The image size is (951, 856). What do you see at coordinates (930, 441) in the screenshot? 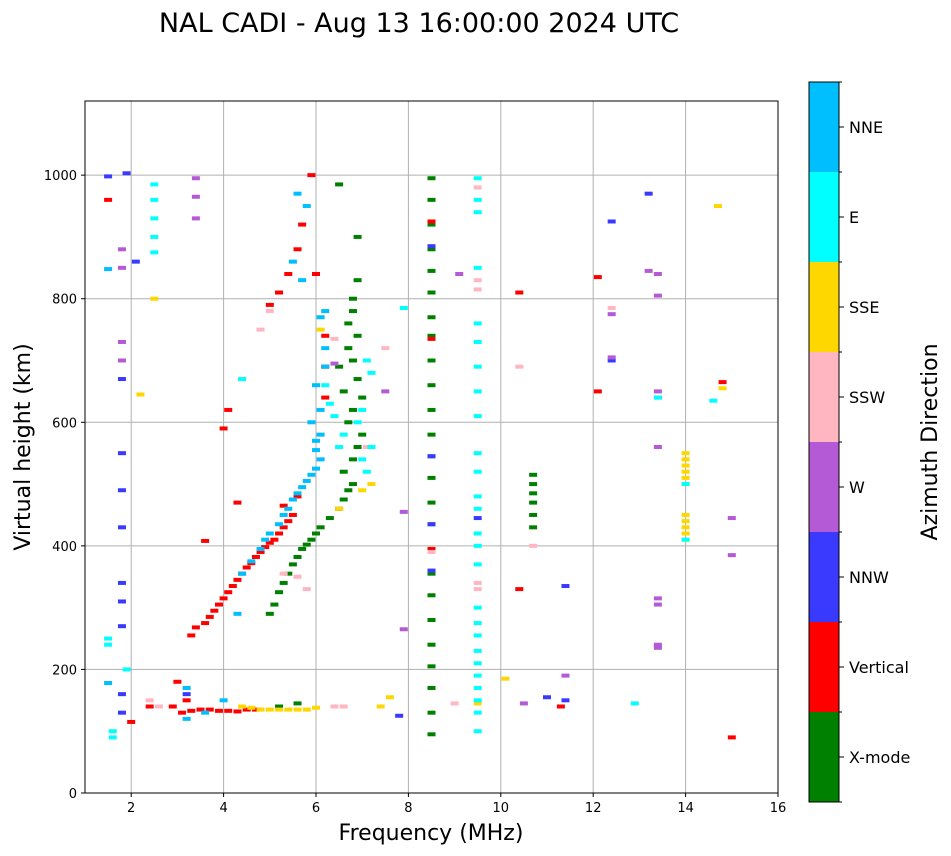
I see `colorbar-label: Azimuth Direction` at bounding box center [930, 441].